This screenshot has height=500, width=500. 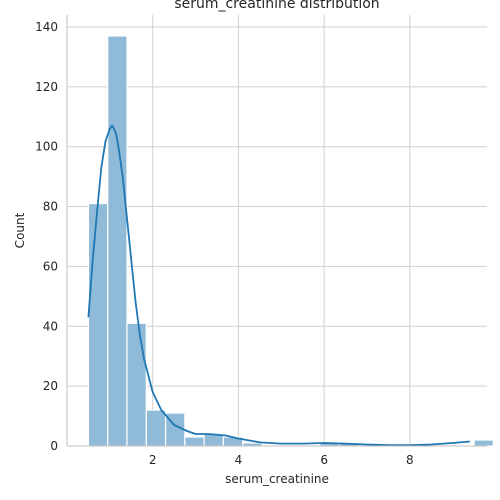 I want to click on x-tick-label: 8, so click(x=410, y=460).